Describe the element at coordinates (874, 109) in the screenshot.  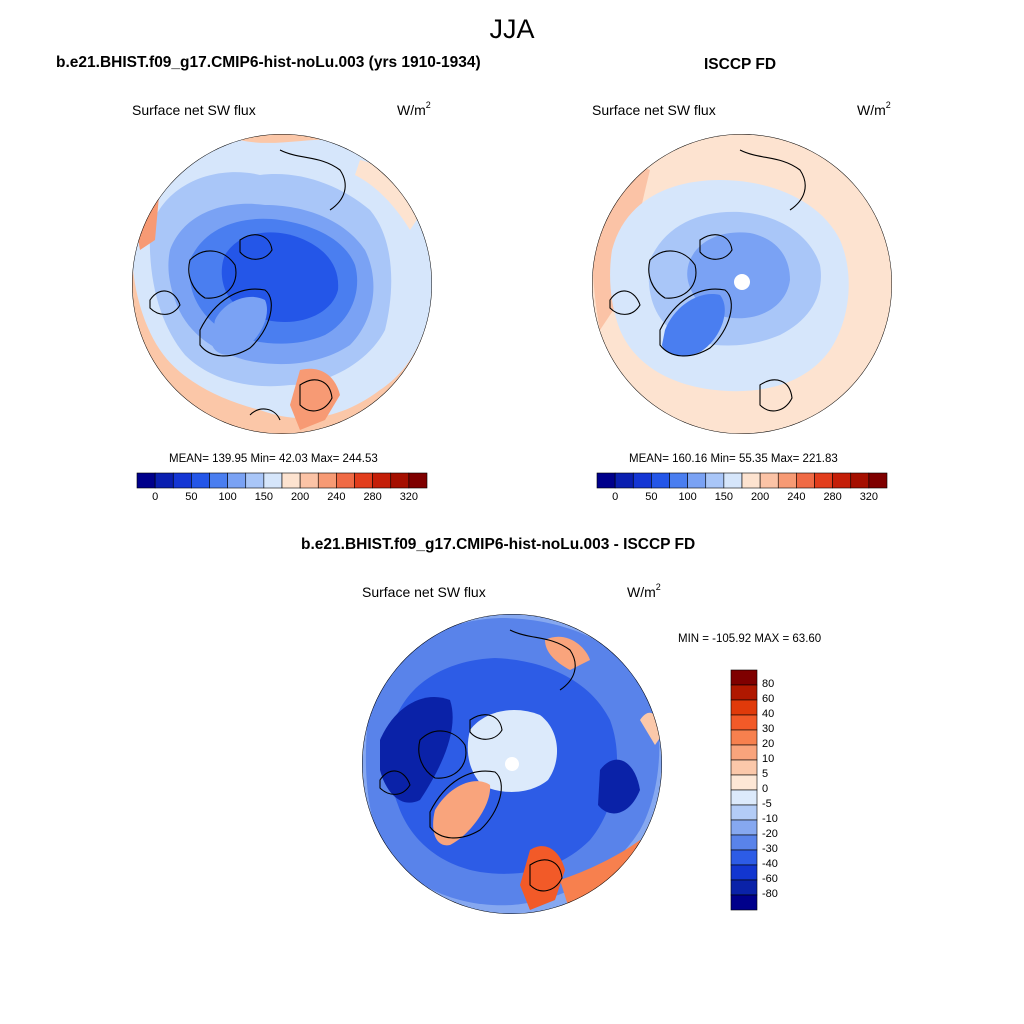
I see `obs-units-label: W/m2` at that location.